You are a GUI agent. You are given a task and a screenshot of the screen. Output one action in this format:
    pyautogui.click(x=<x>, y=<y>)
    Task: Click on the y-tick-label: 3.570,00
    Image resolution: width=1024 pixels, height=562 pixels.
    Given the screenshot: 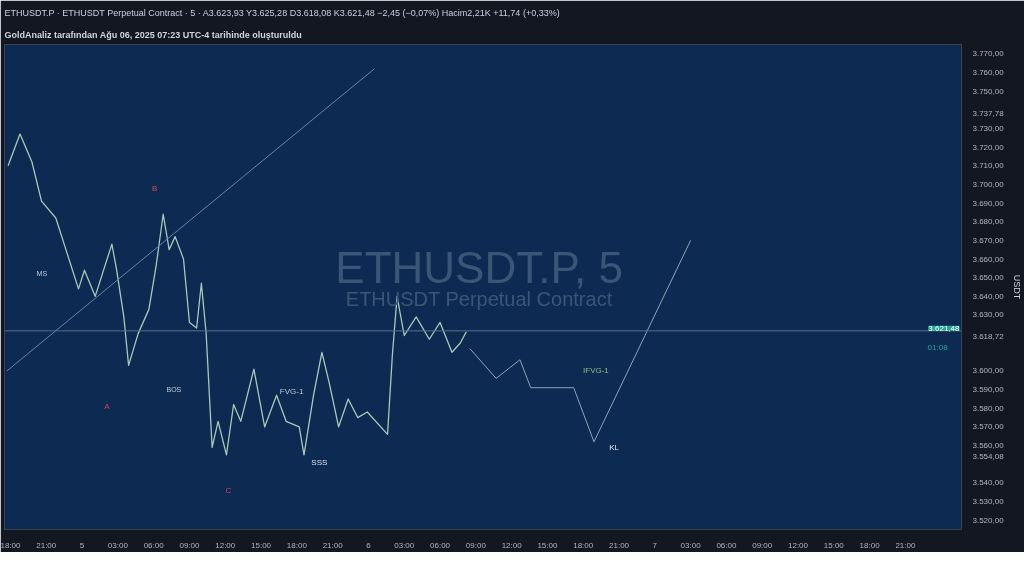 What is the action you would take?
    pyautogui.click(x=988, y=427)
    